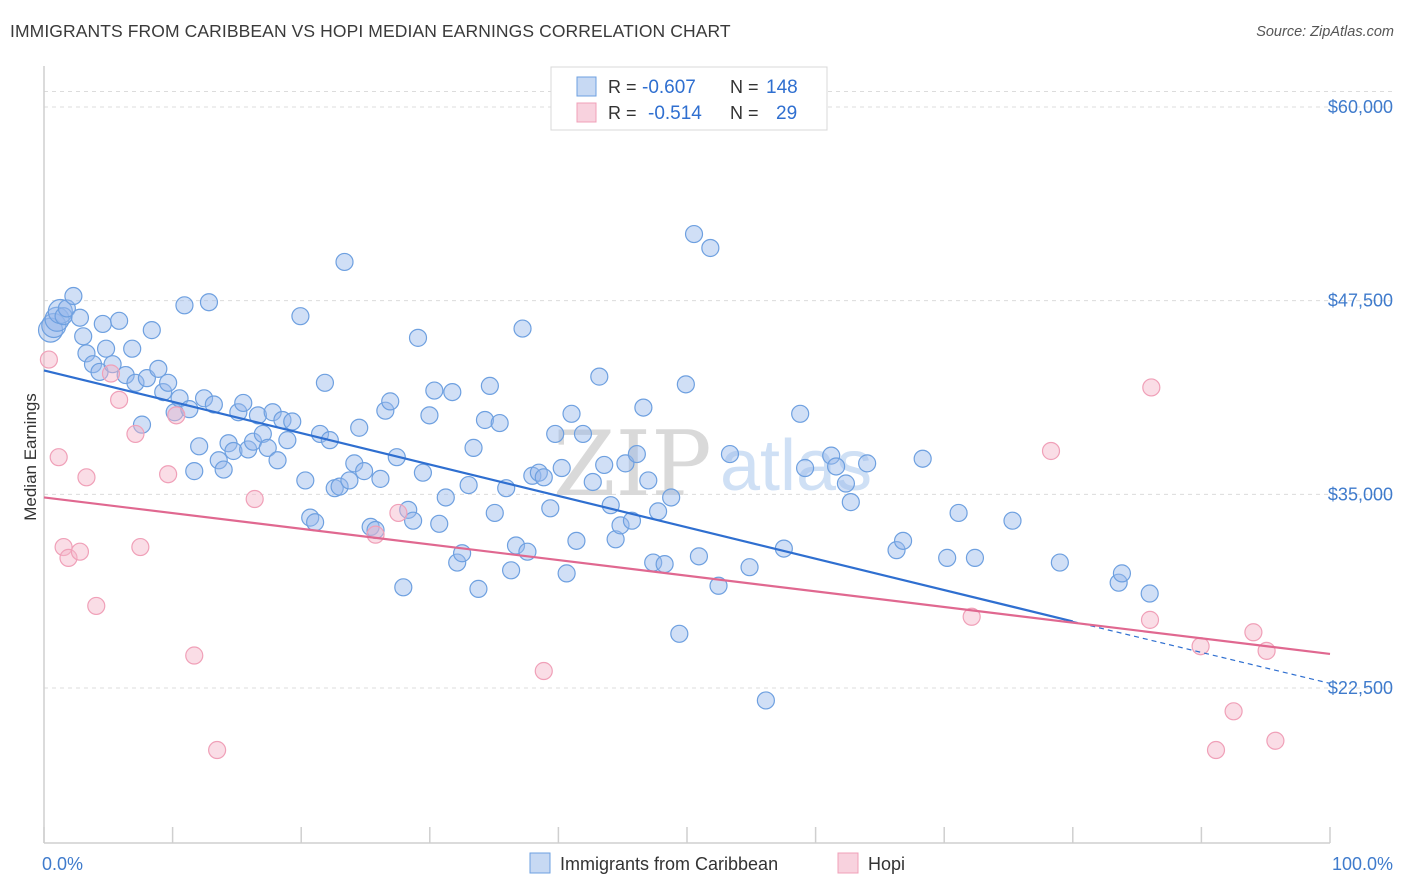 This screenshot has height=892, width=1406. I want to click on legend-r-label-2: R =, so click(622, 113).